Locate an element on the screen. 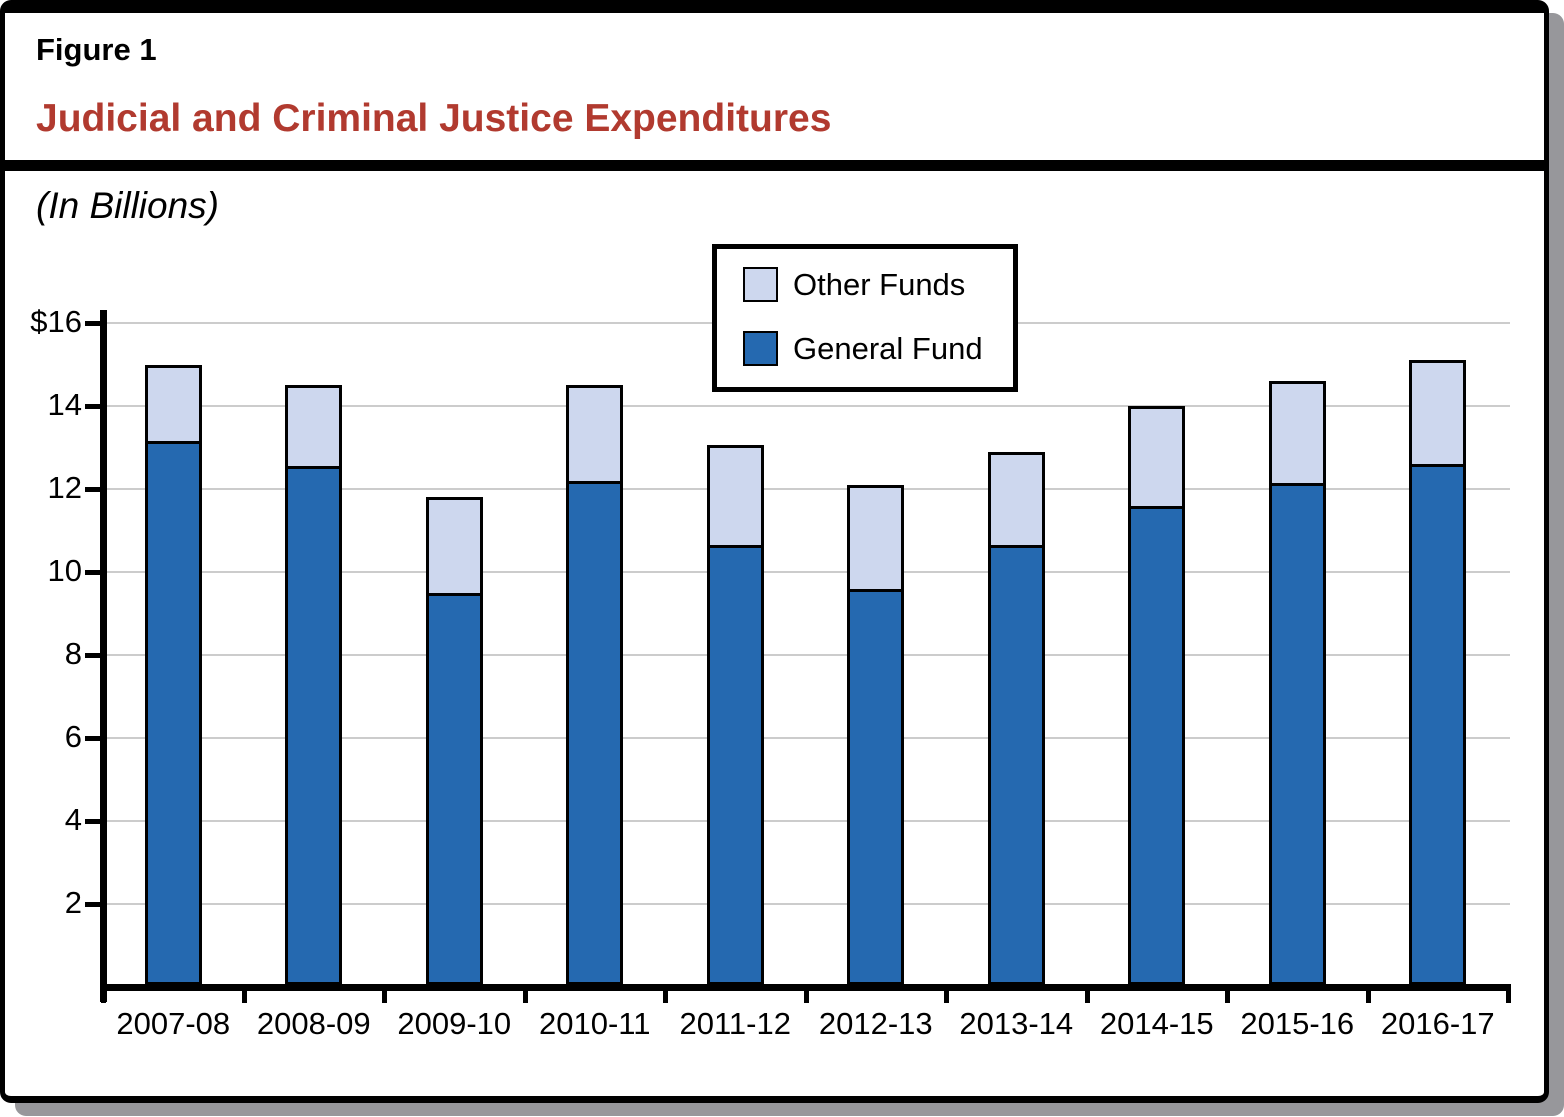 This screenshot has height=1117, width=1564. x-tick-label-2016-17: 2016-17 is located at coordinates (1437, 1023).